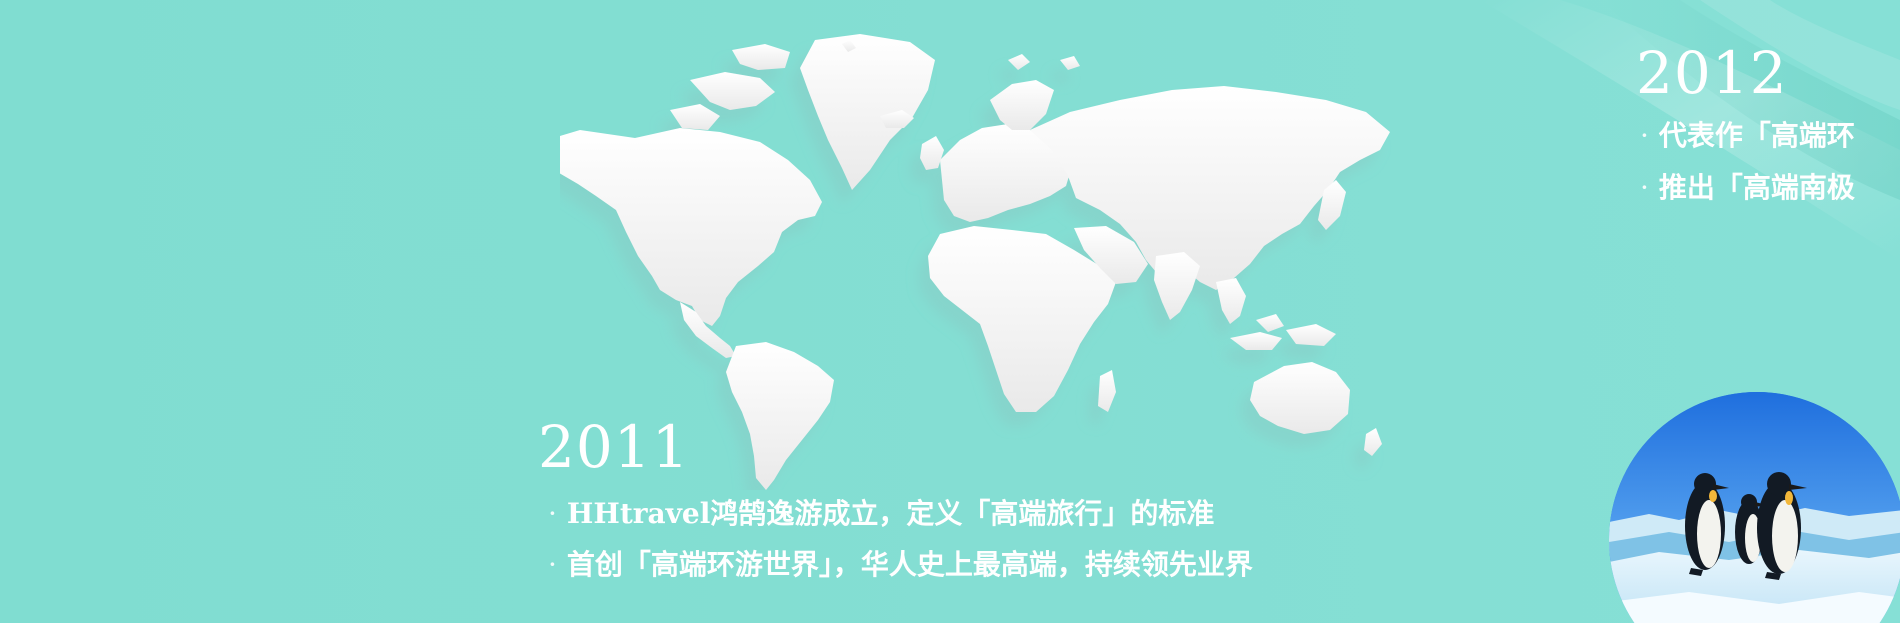  I want to click on arctic-islands-shape, so click(732, 91).